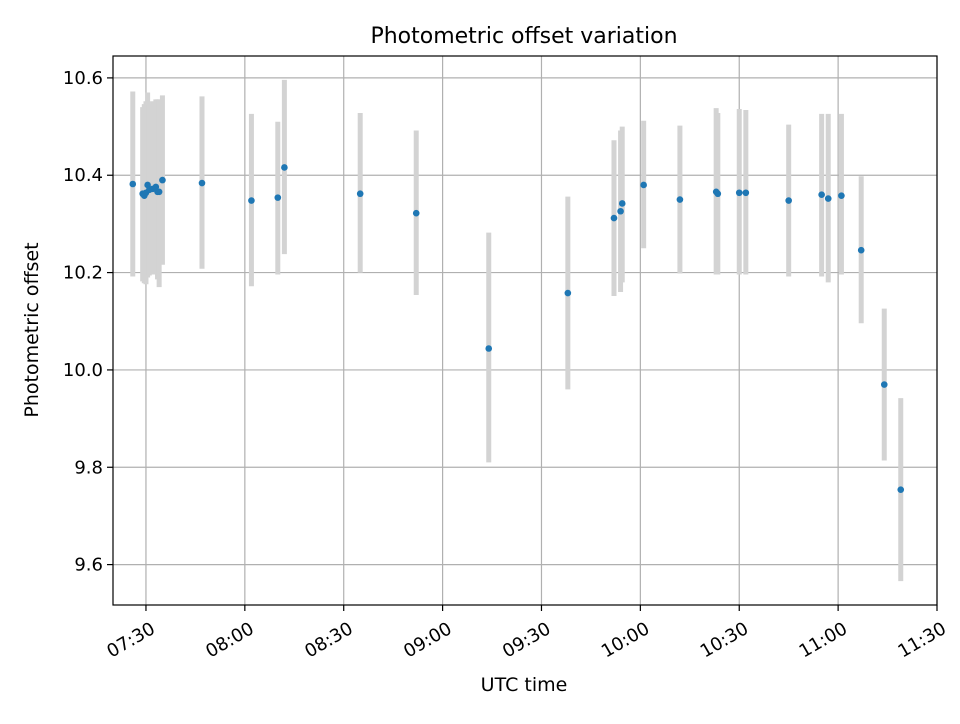 This screenshot has height=724, width=960. Describe the element at coordinates (83, 175) in the screenshot. I see `y-tick-label: 10.4` at that location.